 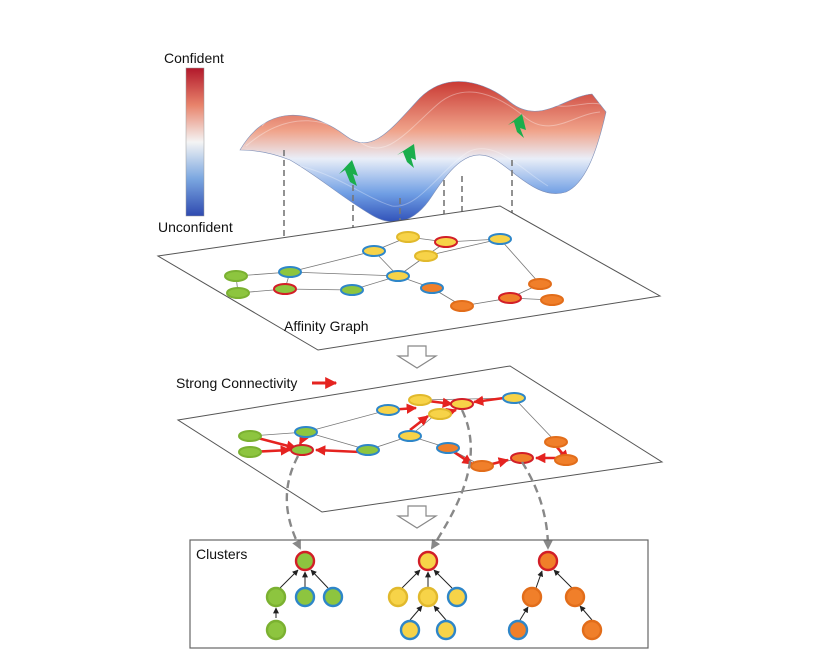 What do you see at coordinates (222, 554) in the screenshot?
I see `clusters-label: Clusters` at bounding box center [222, 554].